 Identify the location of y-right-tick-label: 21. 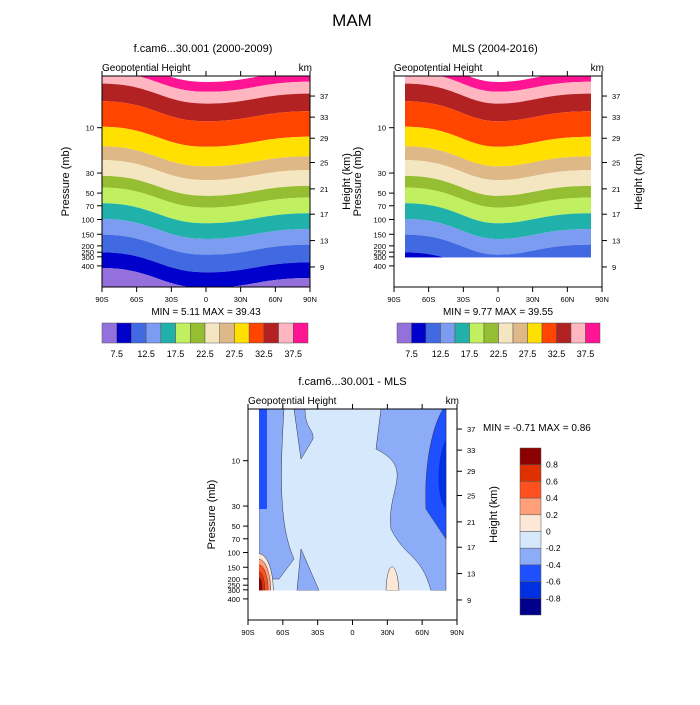
(616, 189).